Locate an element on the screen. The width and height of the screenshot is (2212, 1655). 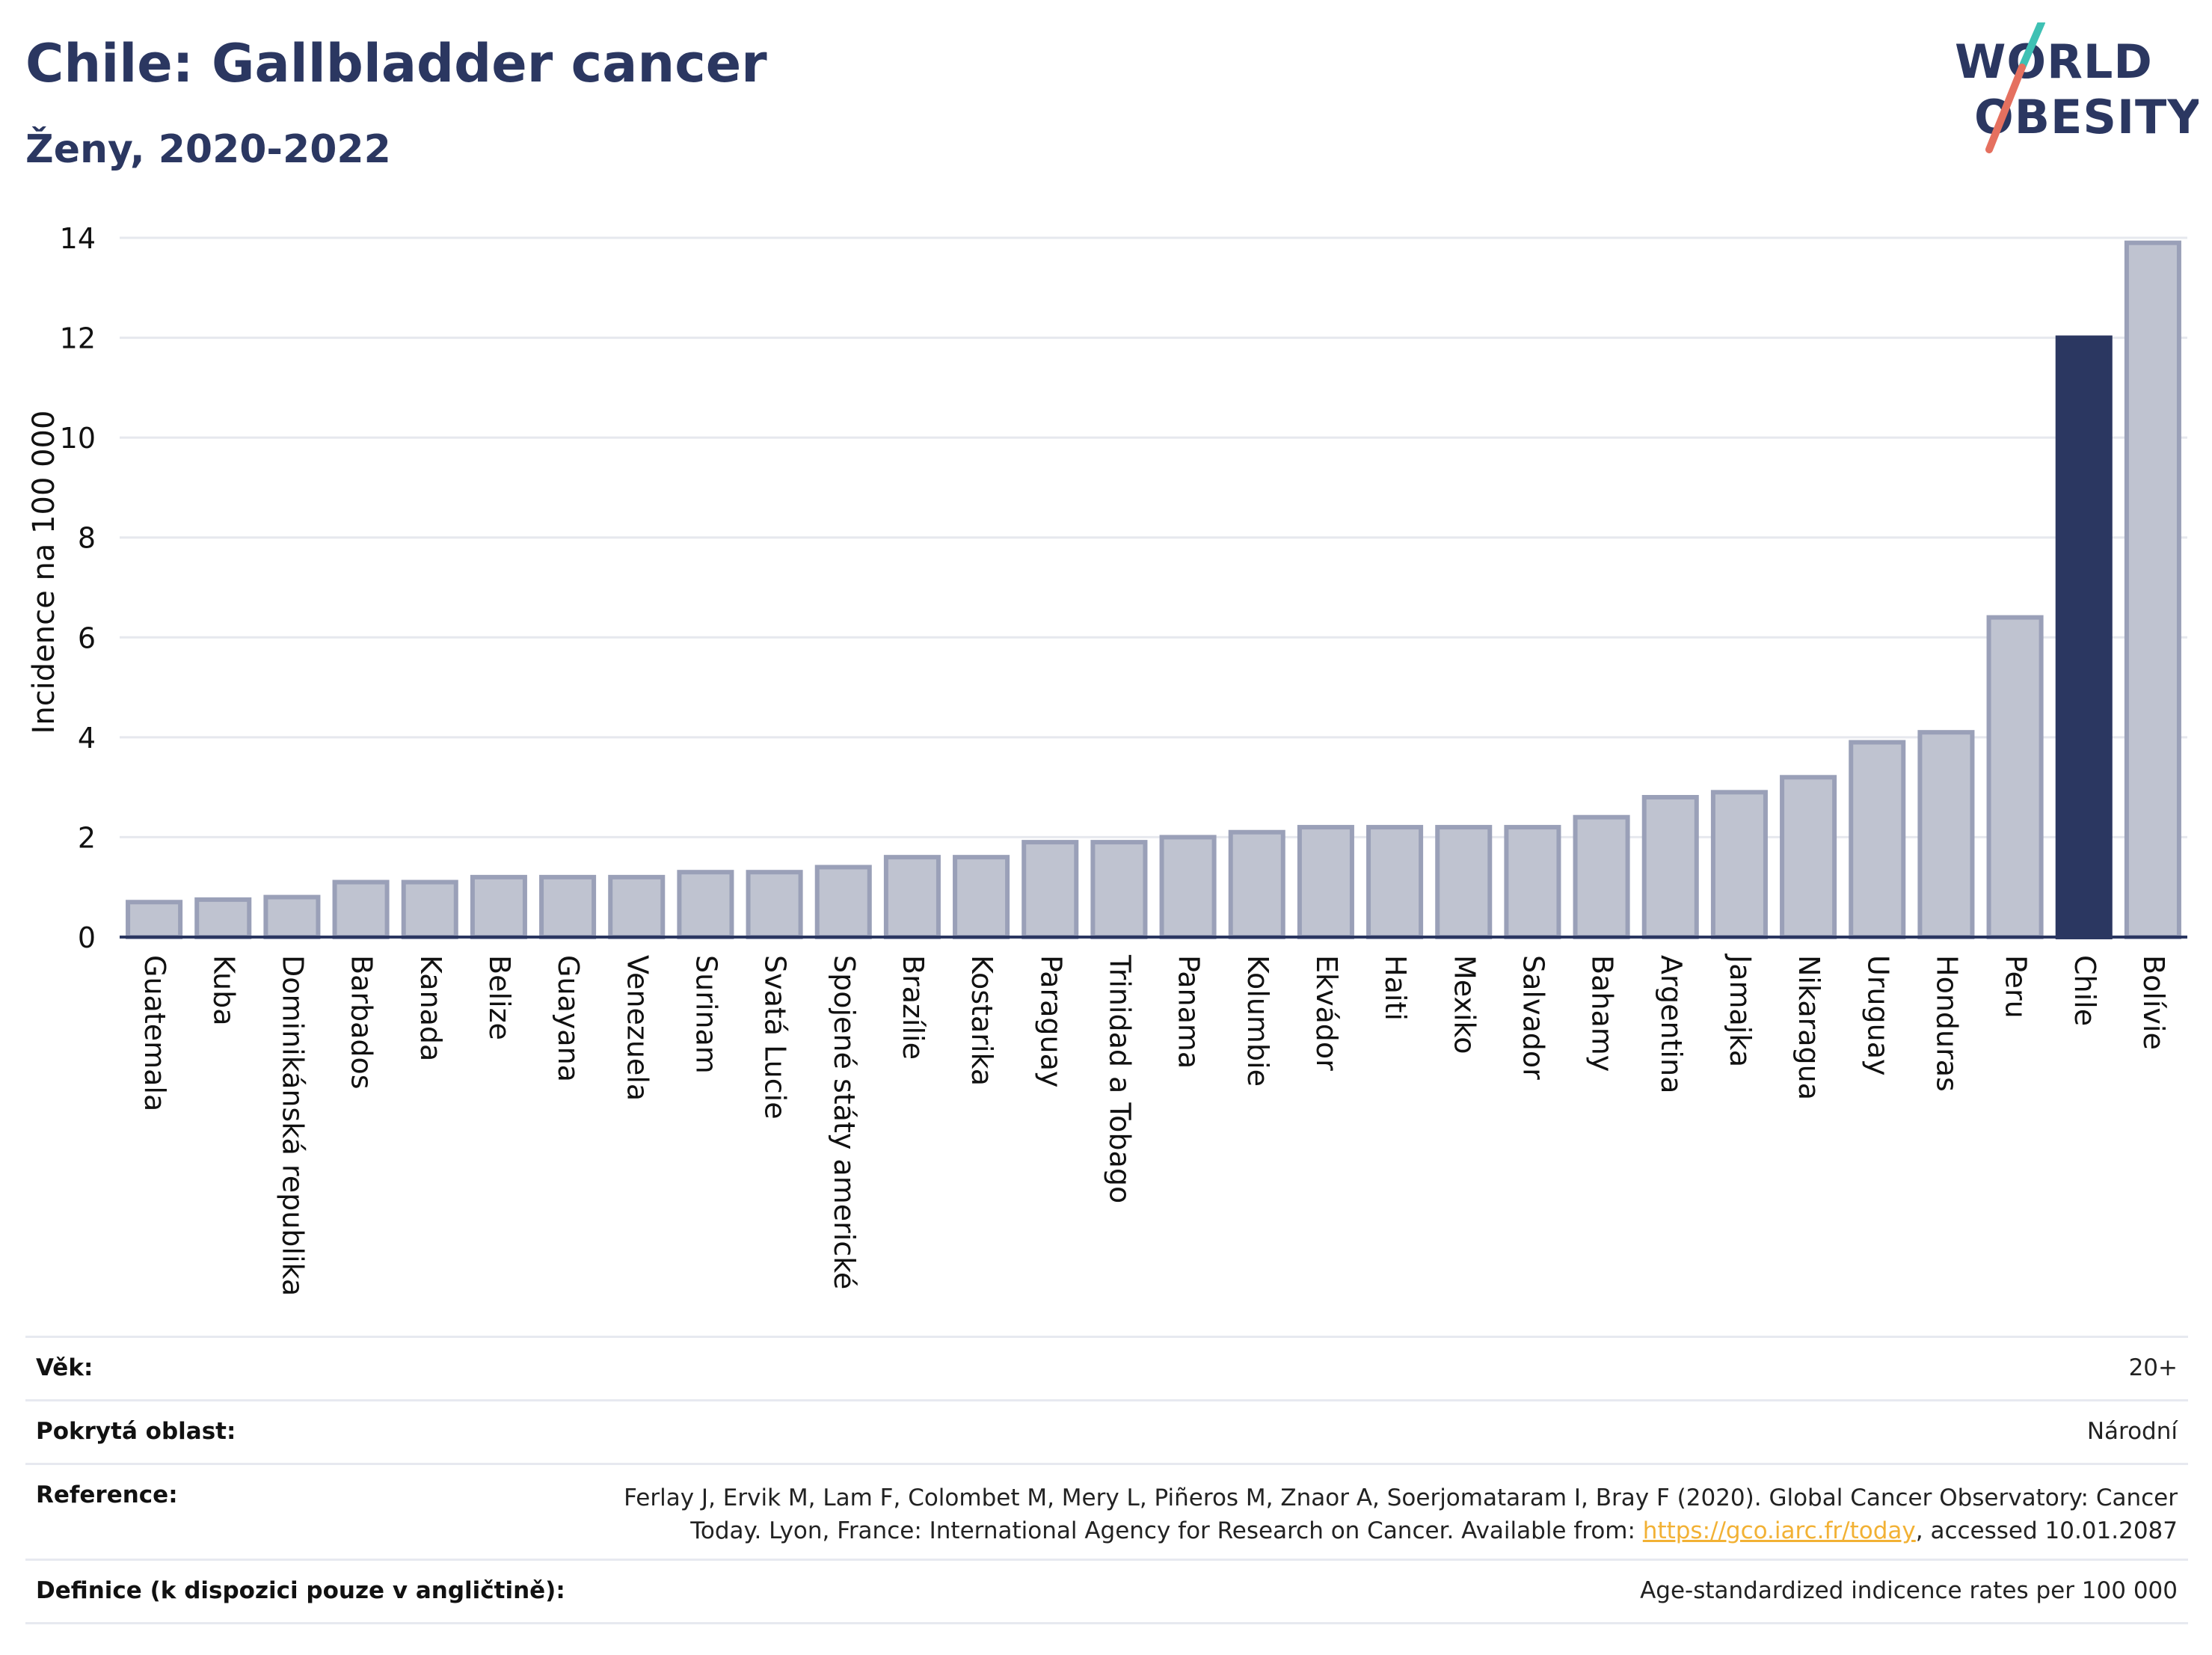
y-tick-label: 2 is located at coordinates (87, 837).